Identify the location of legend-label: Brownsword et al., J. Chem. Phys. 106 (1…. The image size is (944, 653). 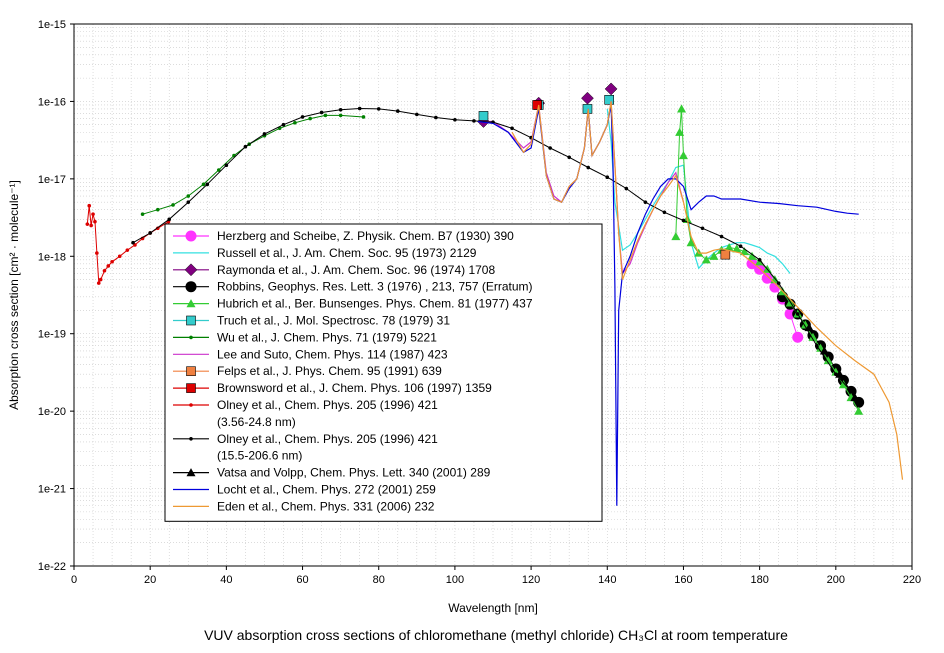
(354, 388).